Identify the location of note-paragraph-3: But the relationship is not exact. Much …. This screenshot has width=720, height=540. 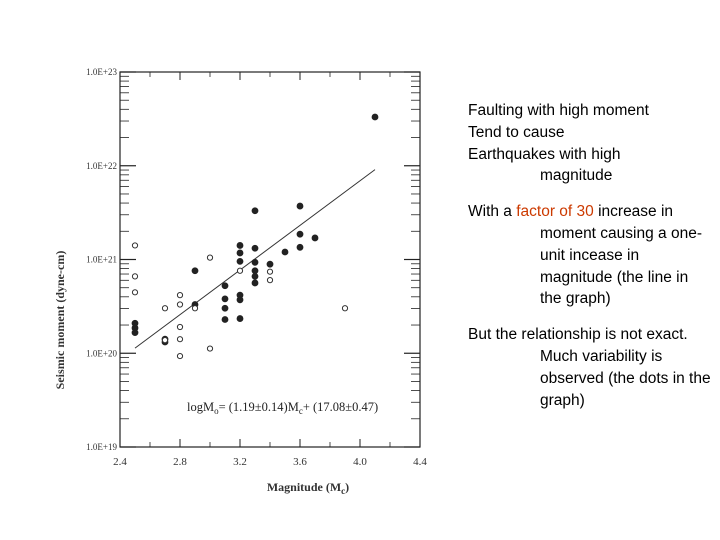
(589, 367).